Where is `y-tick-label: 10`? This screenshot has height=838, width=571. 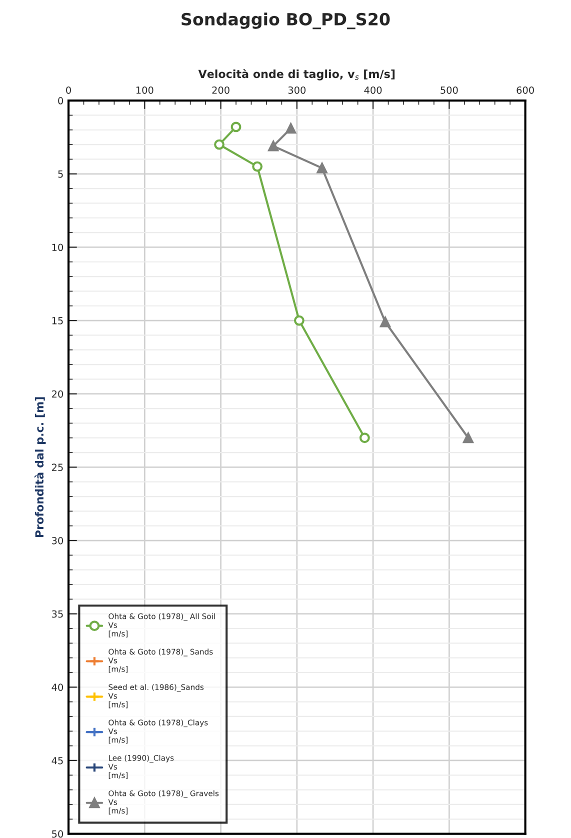 y-tick-label: 10 is located at coordinates (58, 248).